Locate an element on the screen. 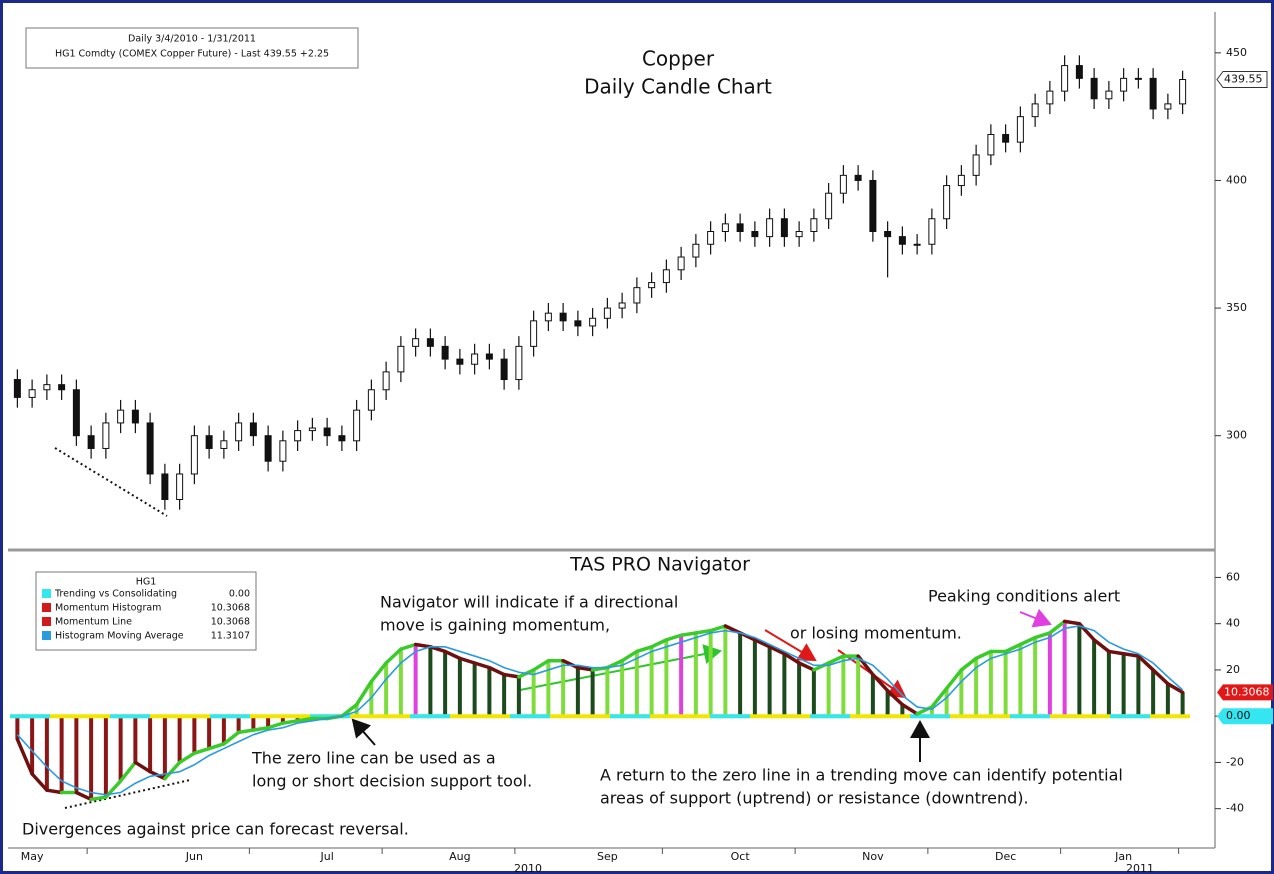 Image resolution: width=1274 pixels, height=874 pixels. arrow is located at coordinates (363, 732).